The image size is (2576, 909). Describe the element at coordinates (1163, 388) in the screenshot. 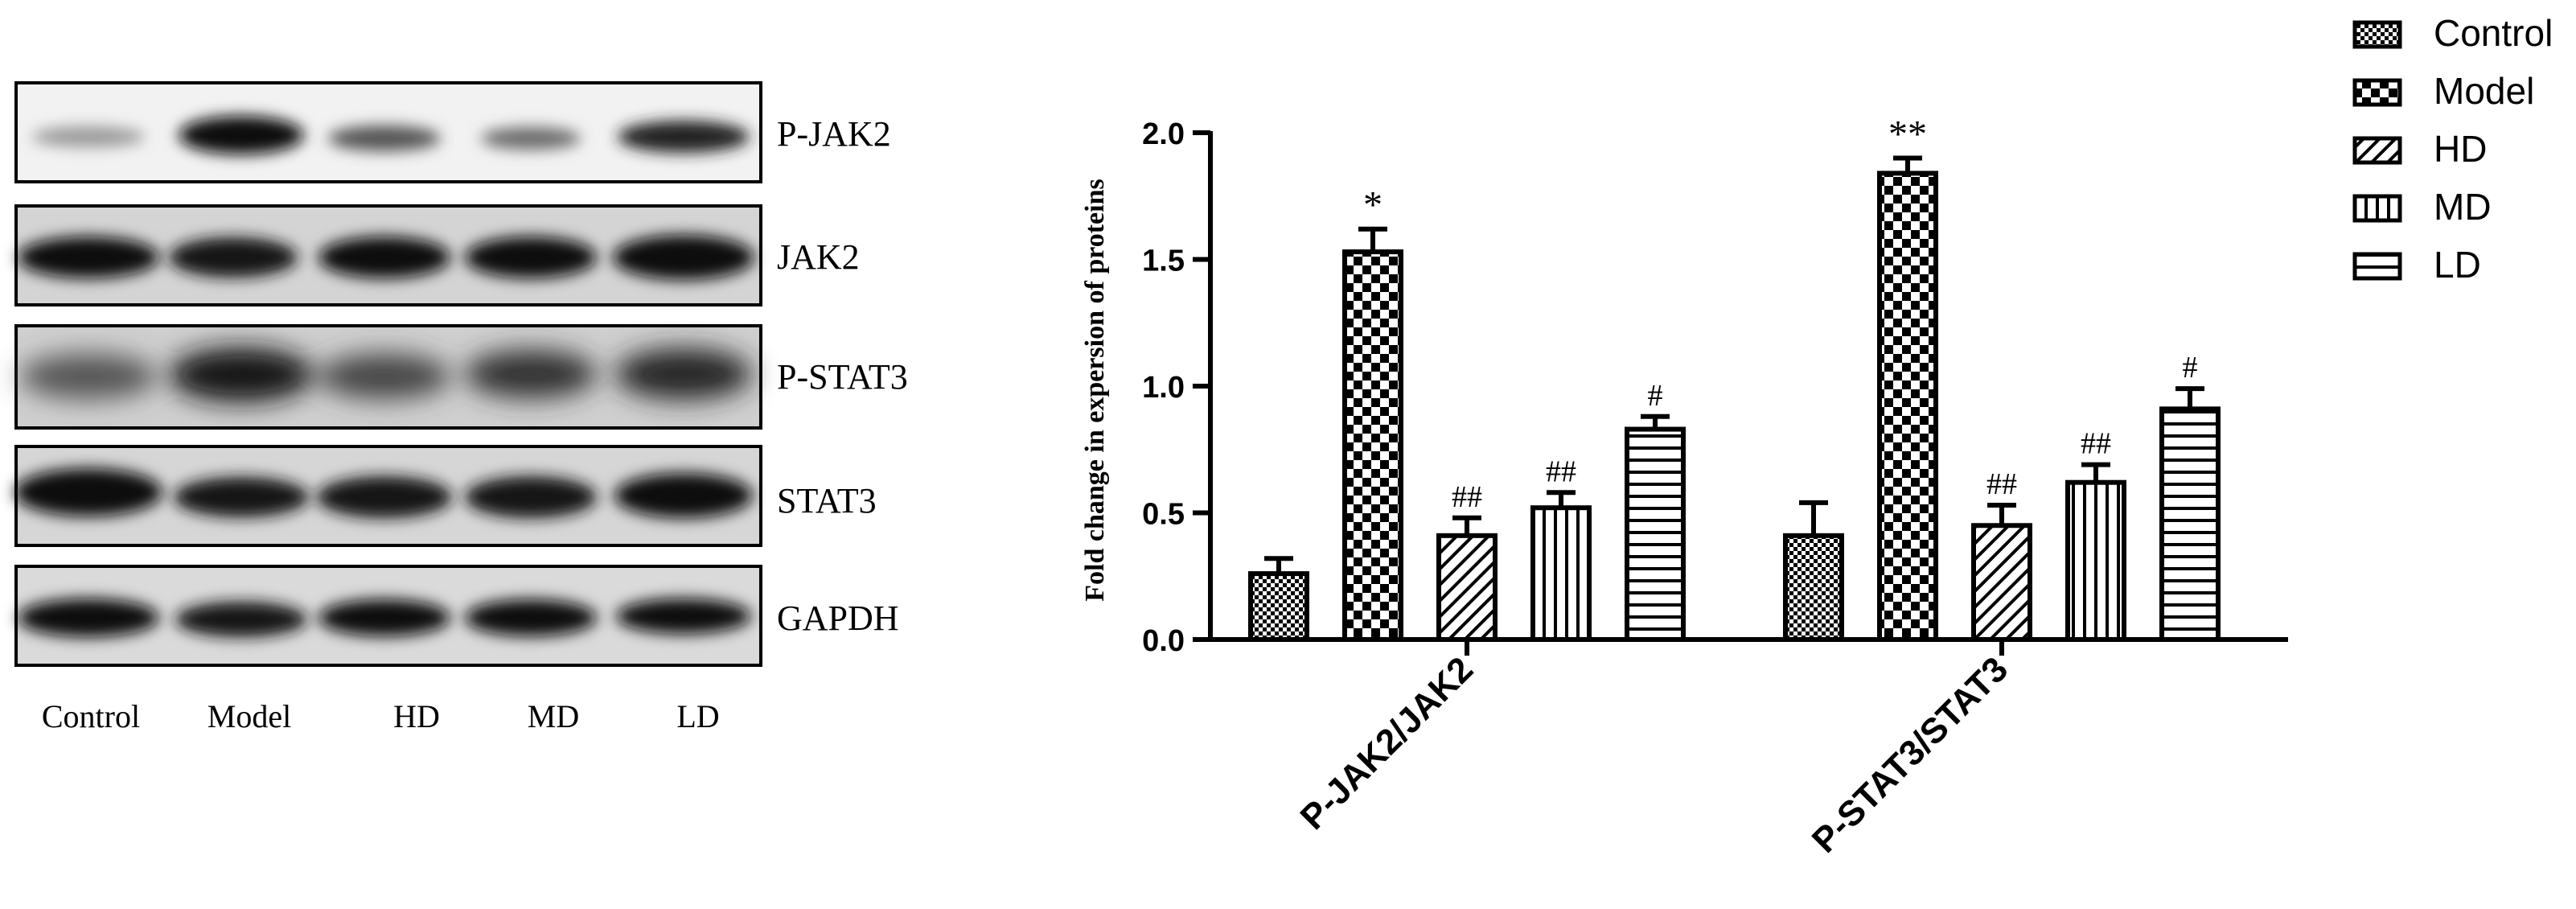

I see `y-tick-label: 1.0` at that location.